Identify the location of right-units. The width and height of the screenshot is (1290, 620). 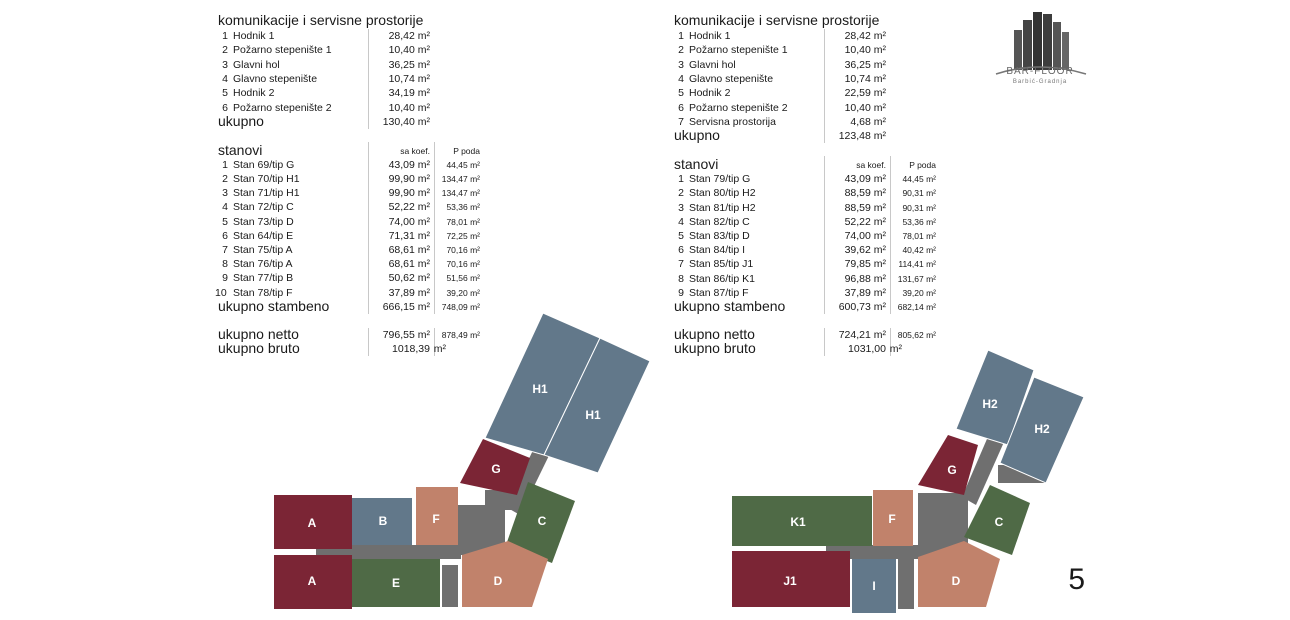
(908, 481).